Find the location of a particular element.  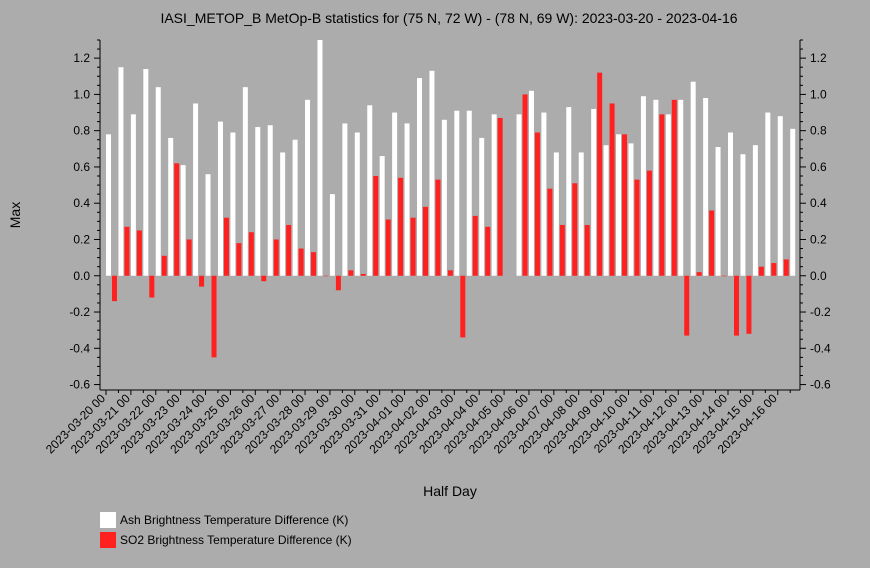

y-tick-label-left-8: 1.0 is located at coordinates (81, 94).